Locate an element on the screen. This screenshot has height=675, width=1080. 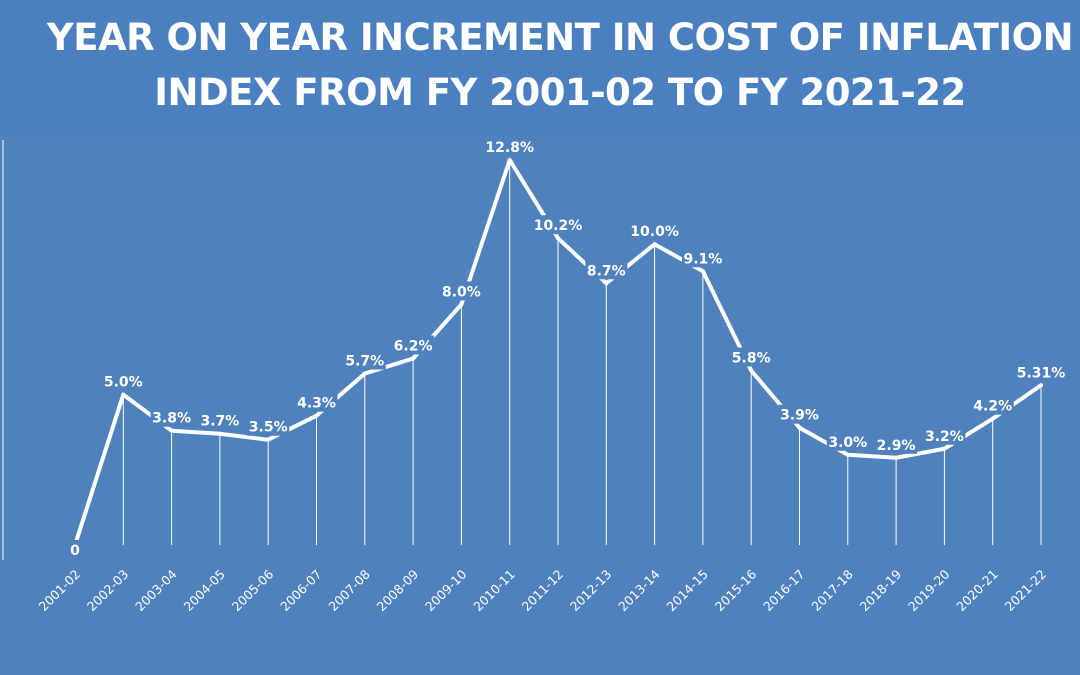
x-tick-label-2002-03: 2002-03 is located at coordinates (108, 591).